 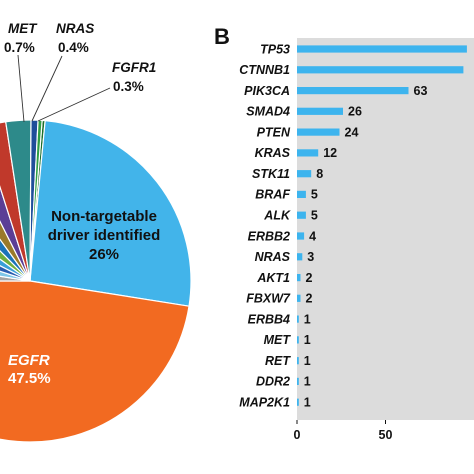 I want to click on bar-label-map2k1: MAP2K1, so click(x=264, y=403).